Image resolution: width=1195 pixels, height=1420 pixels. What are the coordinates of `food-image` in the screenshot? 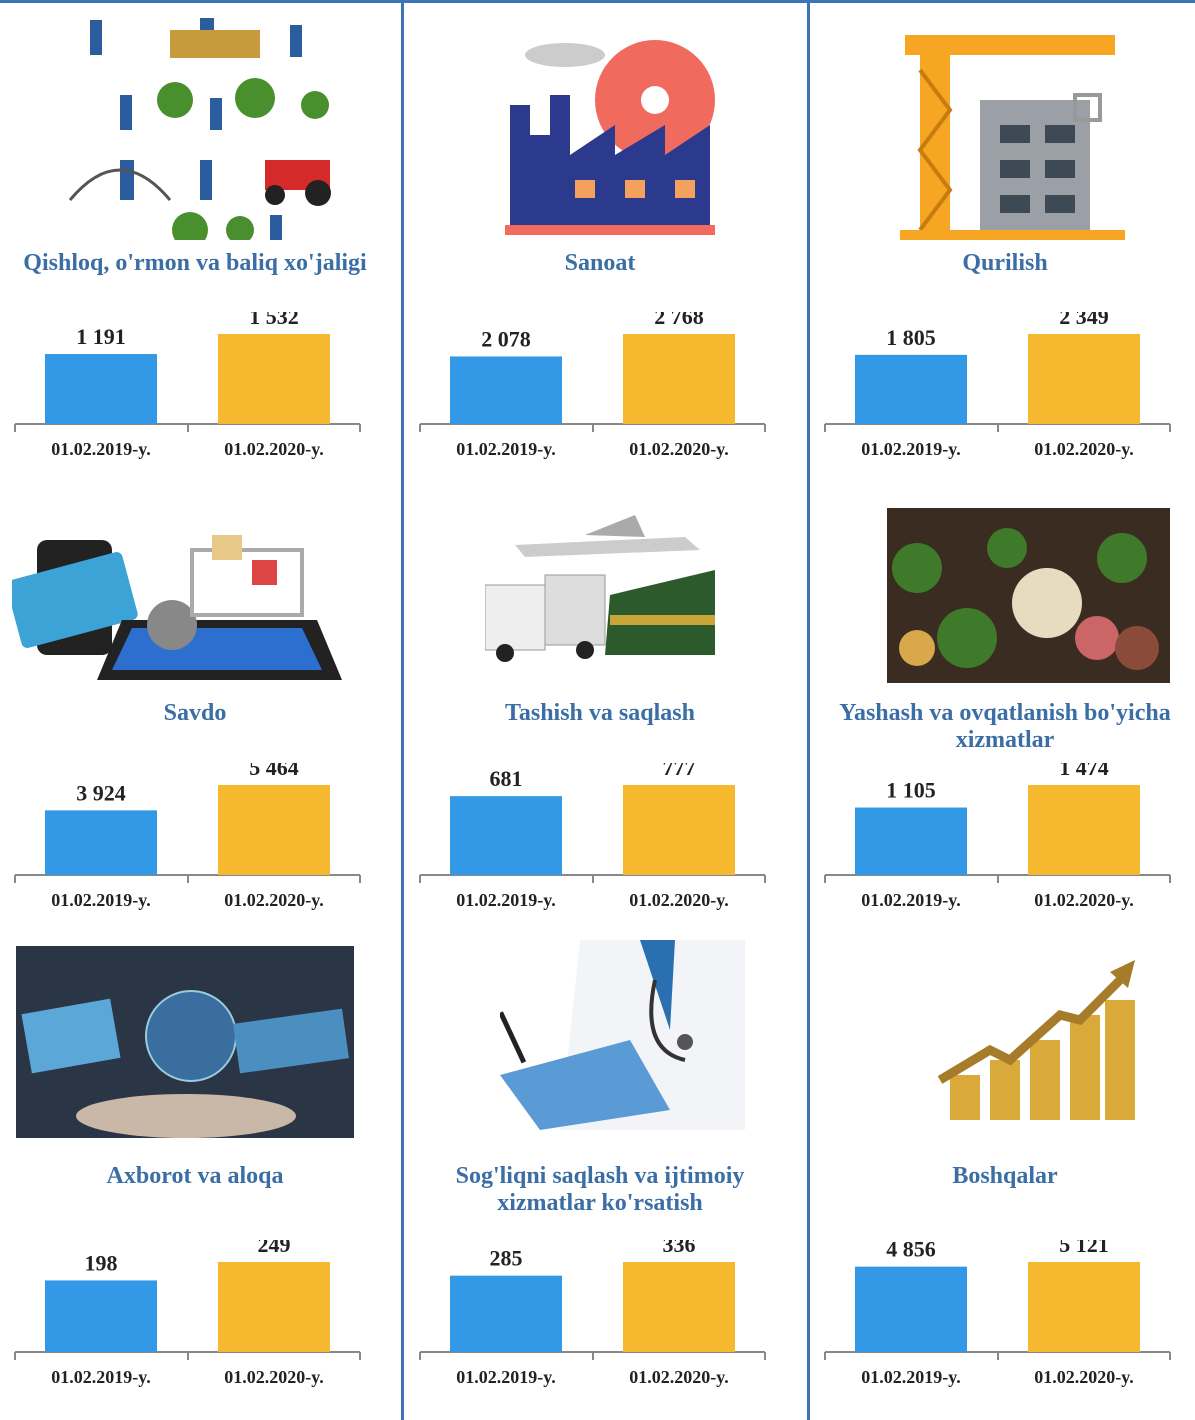 It's located at (1028, 595).